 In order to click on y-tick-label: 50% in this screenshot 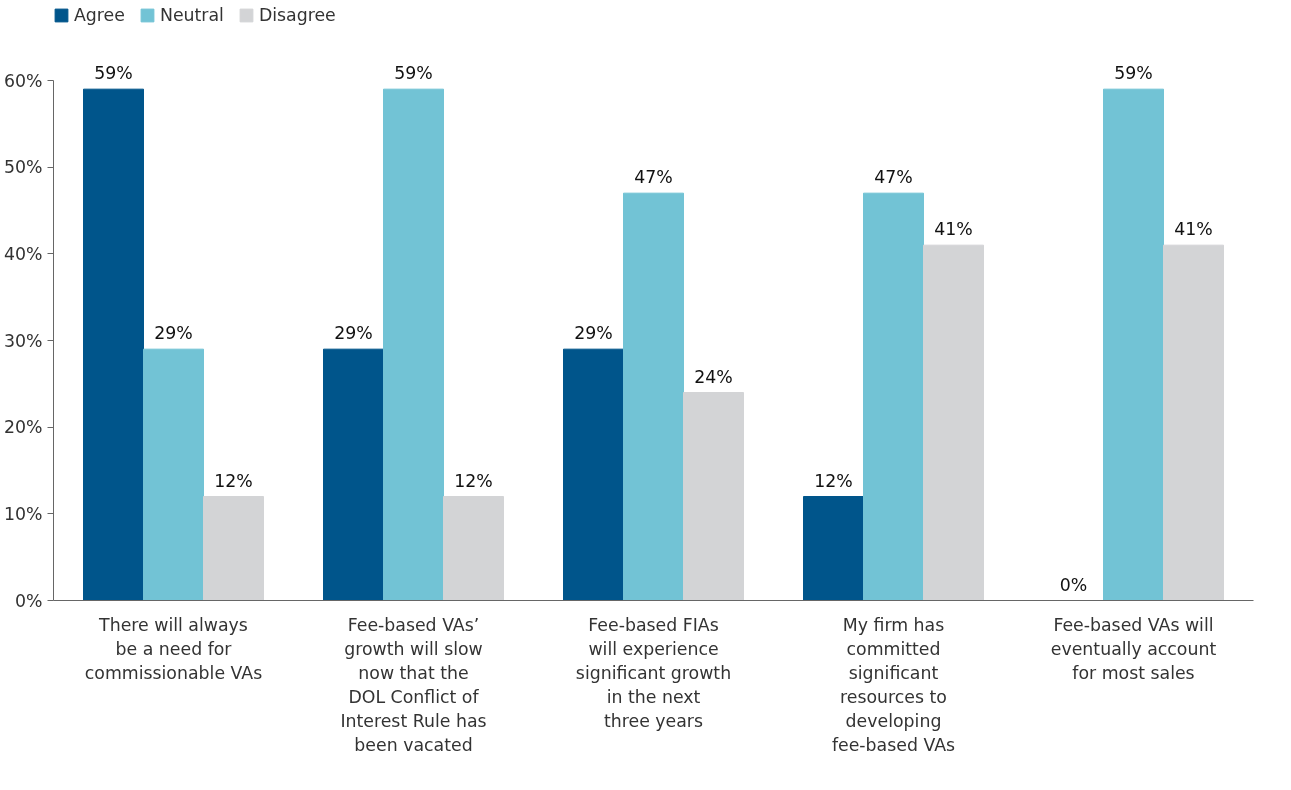, I will do `click(23, 167)`.